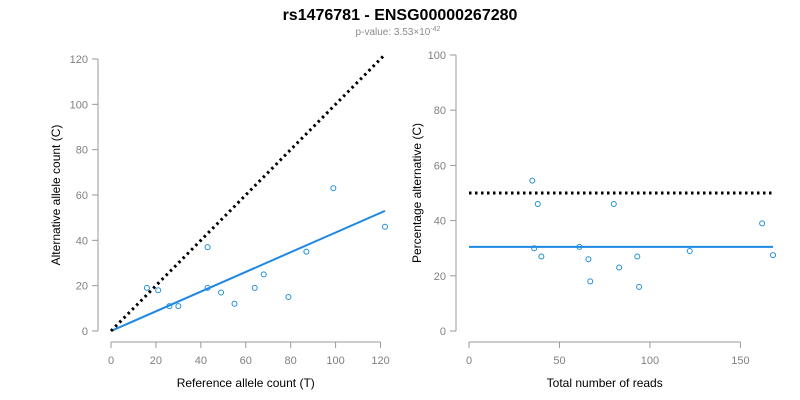 The width and height of the screenshot is (800, 400). What do you see at coordinates (437, 56) in the screenshot?
I see `right-y-tick-label: 100` at bounding box center [437, 56].